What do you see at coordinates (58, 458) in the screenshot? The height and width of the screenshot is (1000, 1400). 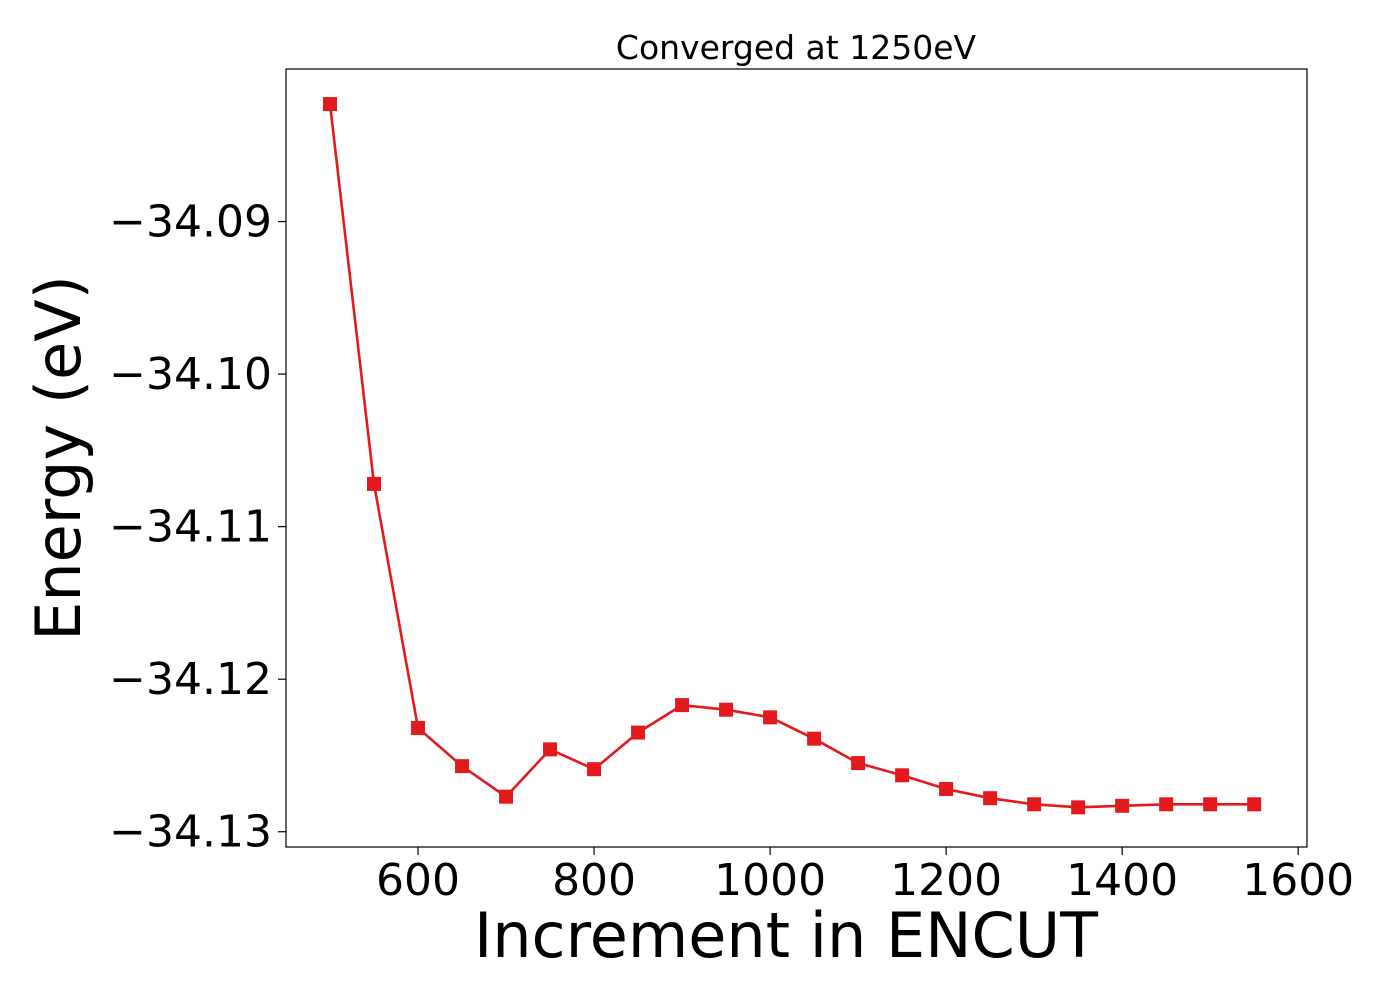 I see `y-axis-label: Energy (eV)` at bounding box center [58, 458].